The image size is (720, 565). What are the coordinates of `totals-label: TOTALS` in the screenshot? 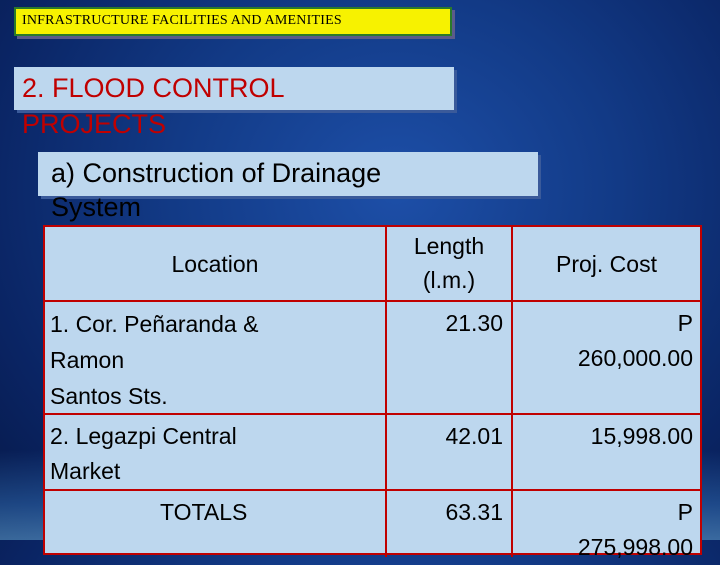 It's located at (204, 512).